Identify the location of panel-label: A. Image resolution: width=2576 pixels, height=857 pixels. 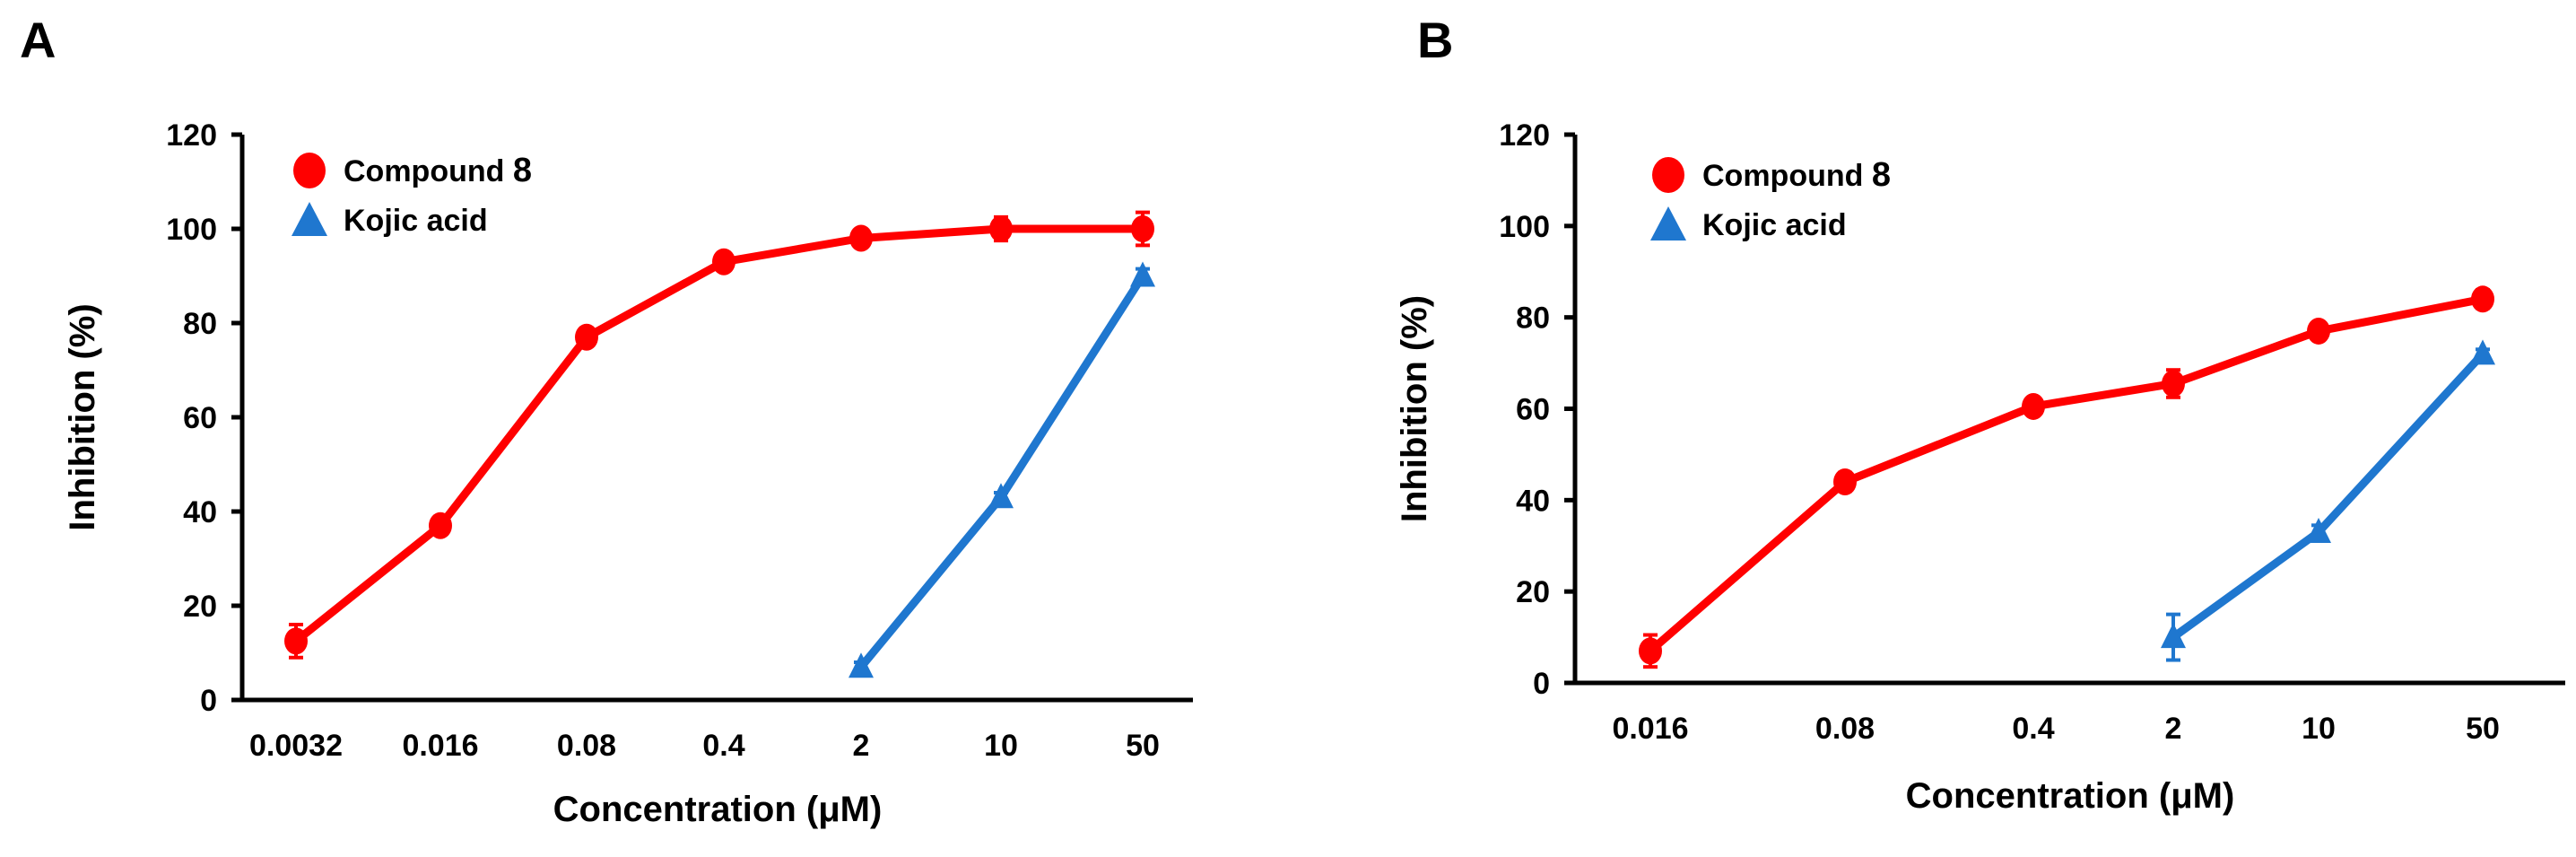
(38, 40).